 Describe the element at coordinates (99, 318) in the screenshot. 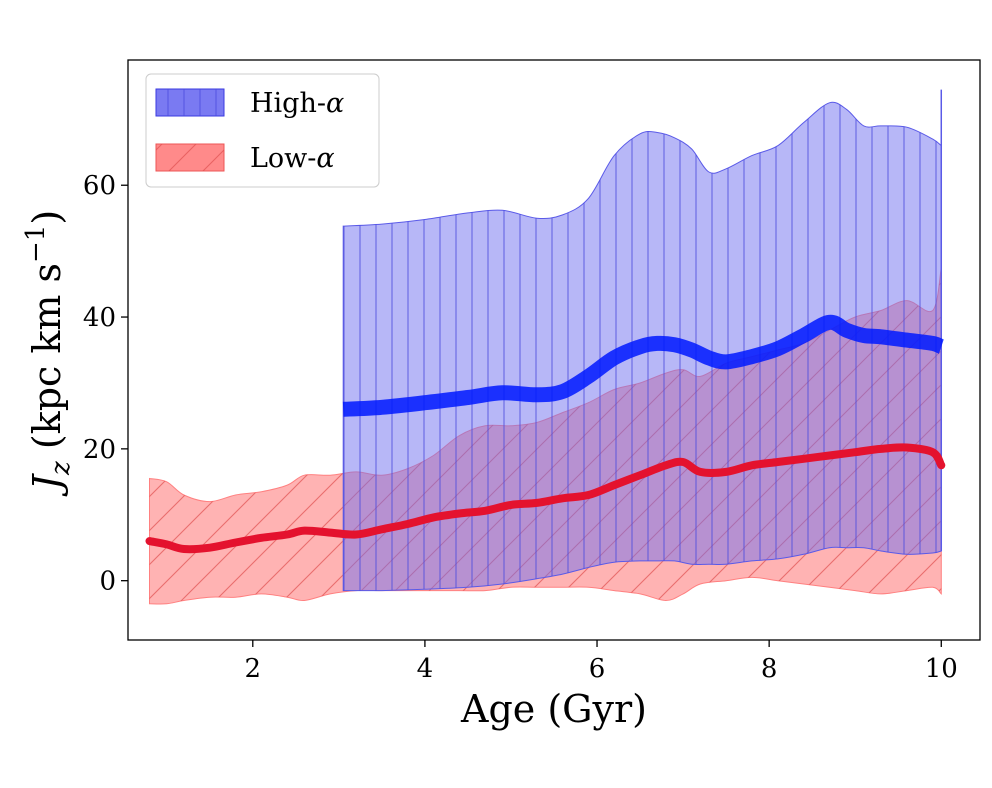

I see `y-tick-label: 40` at that location.